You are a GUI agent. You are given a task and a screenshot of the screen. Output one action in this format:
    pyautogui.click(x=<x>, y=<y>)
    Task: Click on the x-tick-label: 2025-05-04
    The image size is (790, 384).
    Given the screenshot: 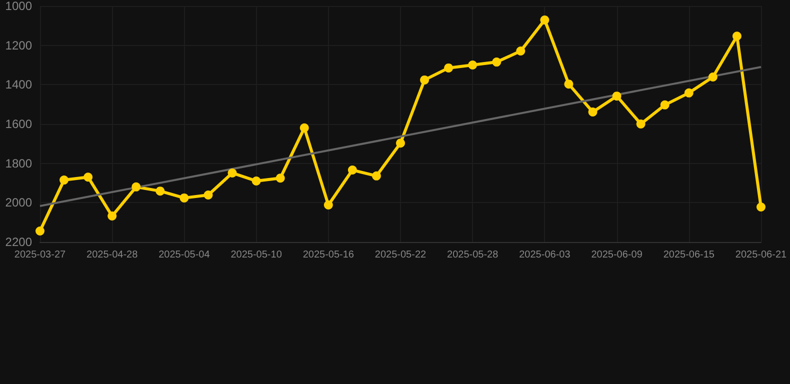 What is the action you would take?
    pyautogui.click(x=184, y=255)
    